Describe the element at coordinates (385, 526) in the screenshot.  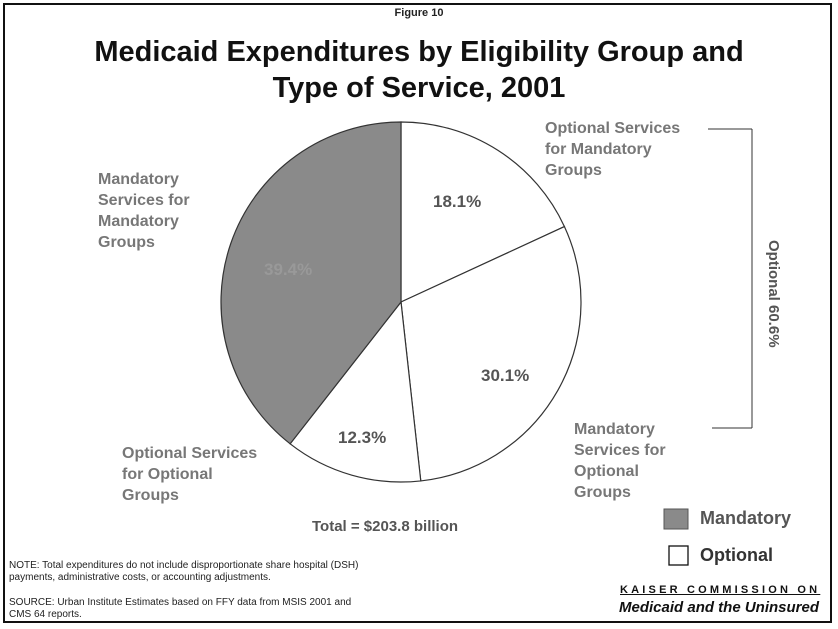
I see `total-label: Total = $203.8 billion` at that location.